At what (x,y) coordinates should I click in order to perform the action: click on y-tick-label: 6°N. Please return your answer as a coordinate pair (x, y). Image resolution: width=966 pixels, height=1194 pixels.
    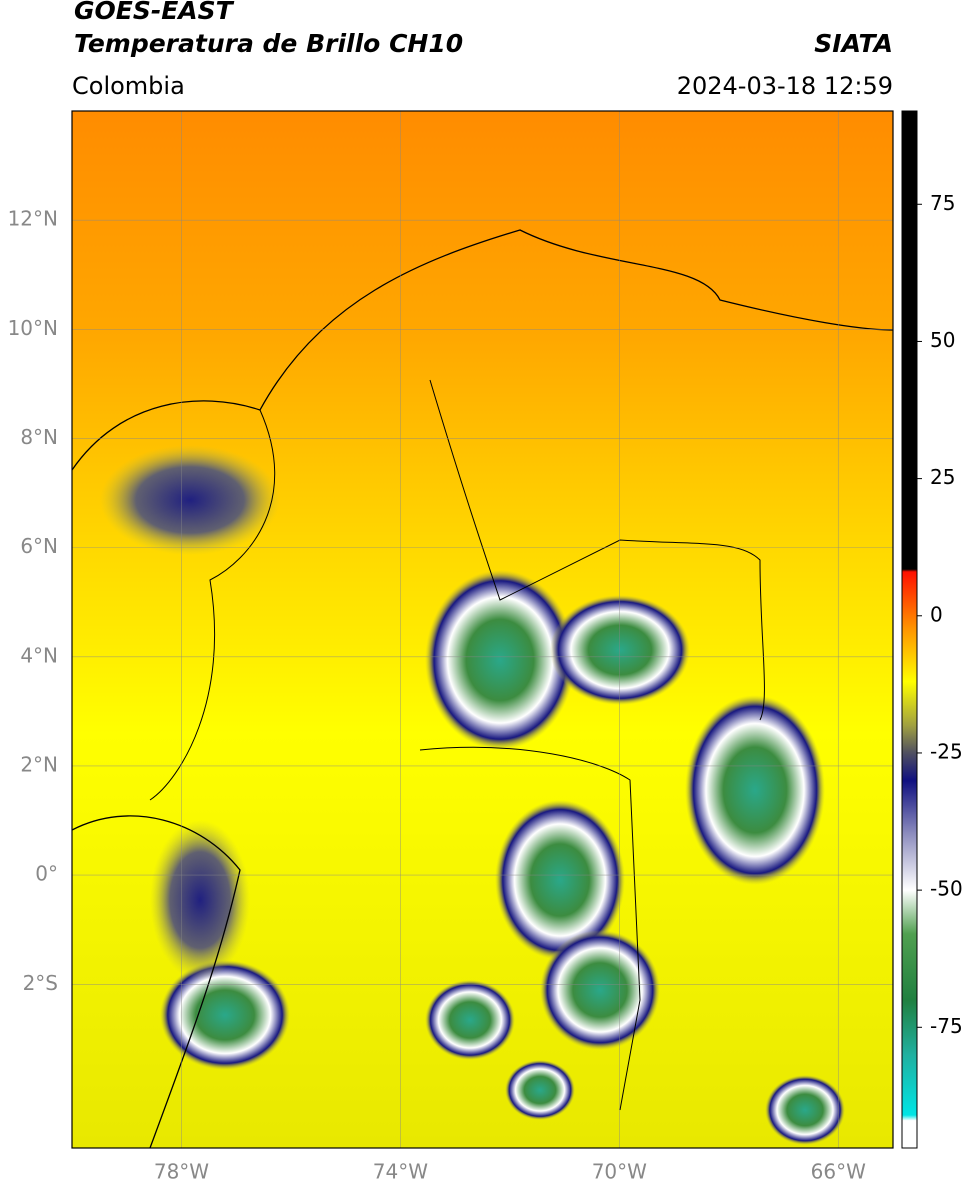
    Looking at the image, I should click on (39, 546).